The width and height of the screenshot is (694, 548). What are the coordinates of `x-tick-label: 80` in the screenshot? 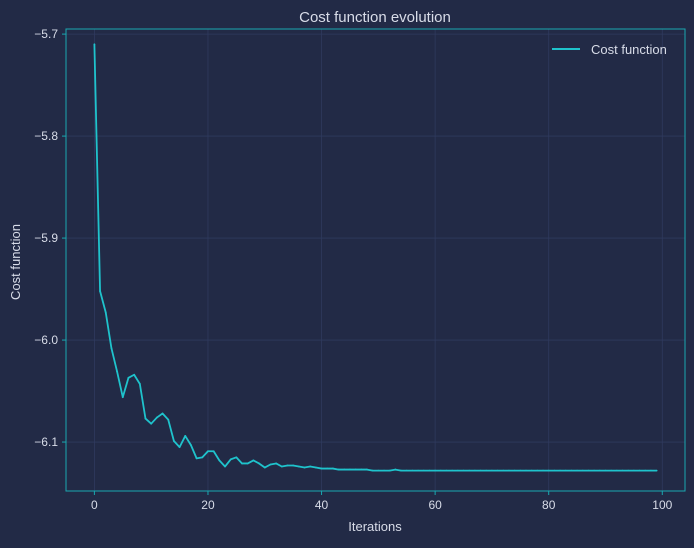 It's located at (549, 505).